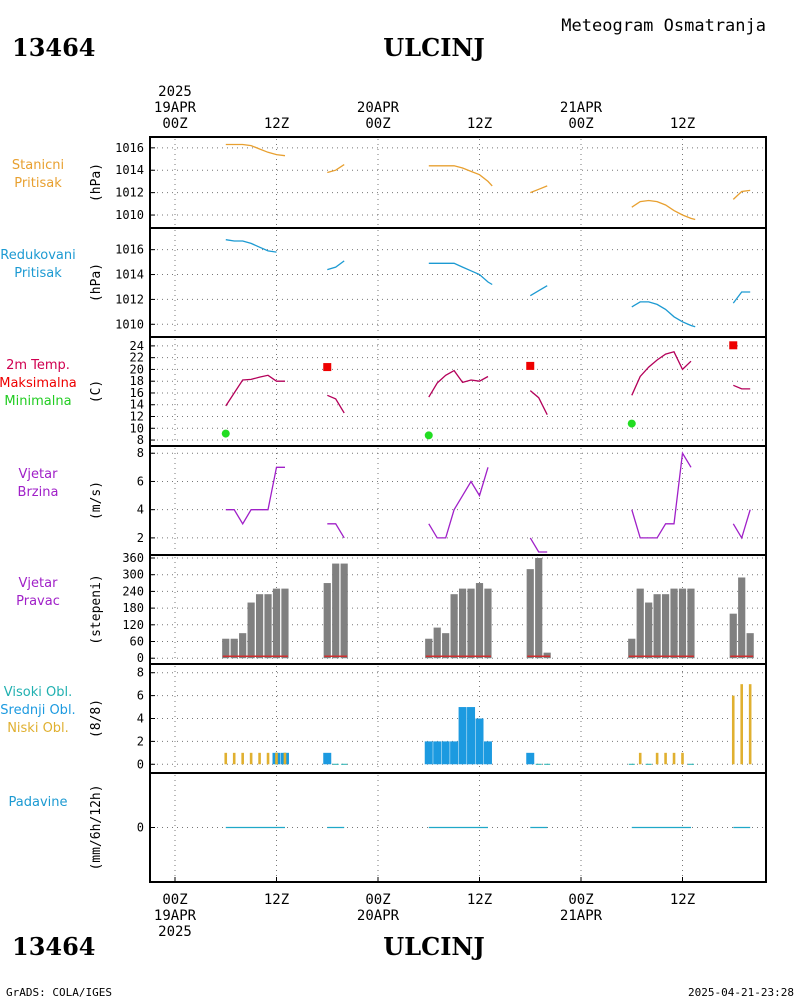 The image size is (800, 1000). Describe the element at coordinates (388, 827) in the screenshot. I see `panel-precipitation: 0 (mm/6h/12h) Padavine` at that location.